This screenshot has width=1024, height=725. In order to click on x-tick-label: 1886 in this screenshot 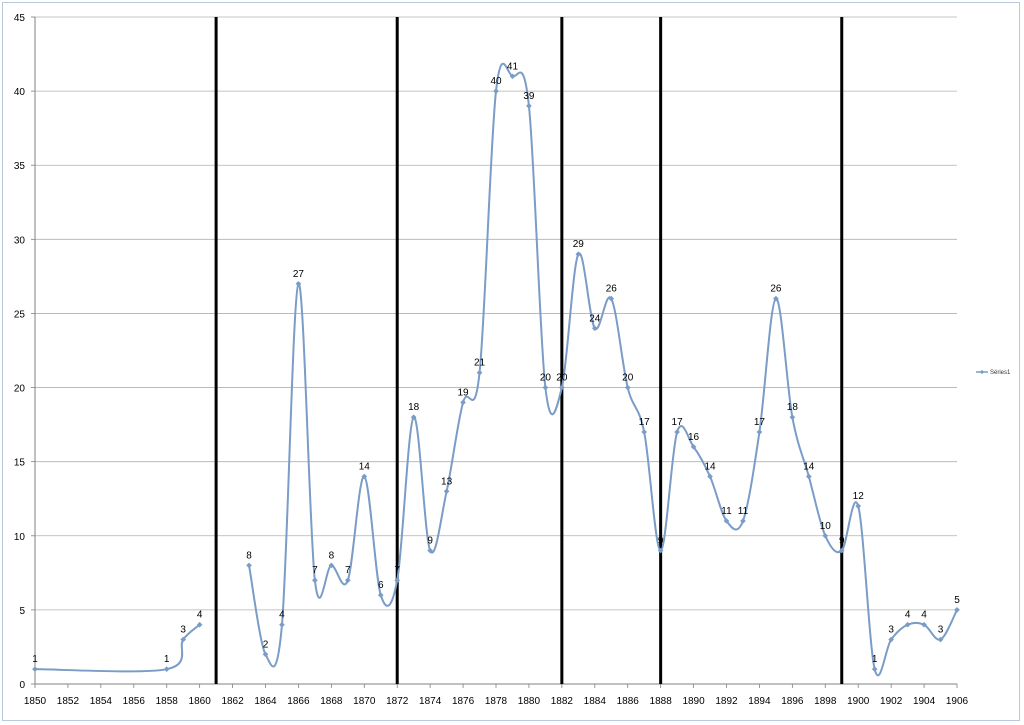, I will do `click(628, 701)`.